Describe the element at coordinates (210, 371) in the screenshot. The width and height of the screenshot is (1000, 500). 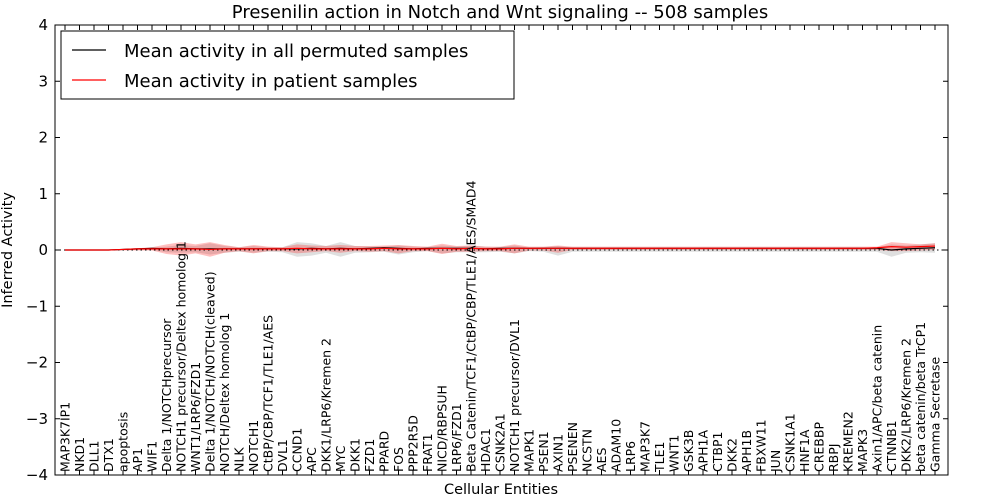
I see `x-tick-label: Delta 1/NOTCH/NOTCH(cleaved)` at that location.